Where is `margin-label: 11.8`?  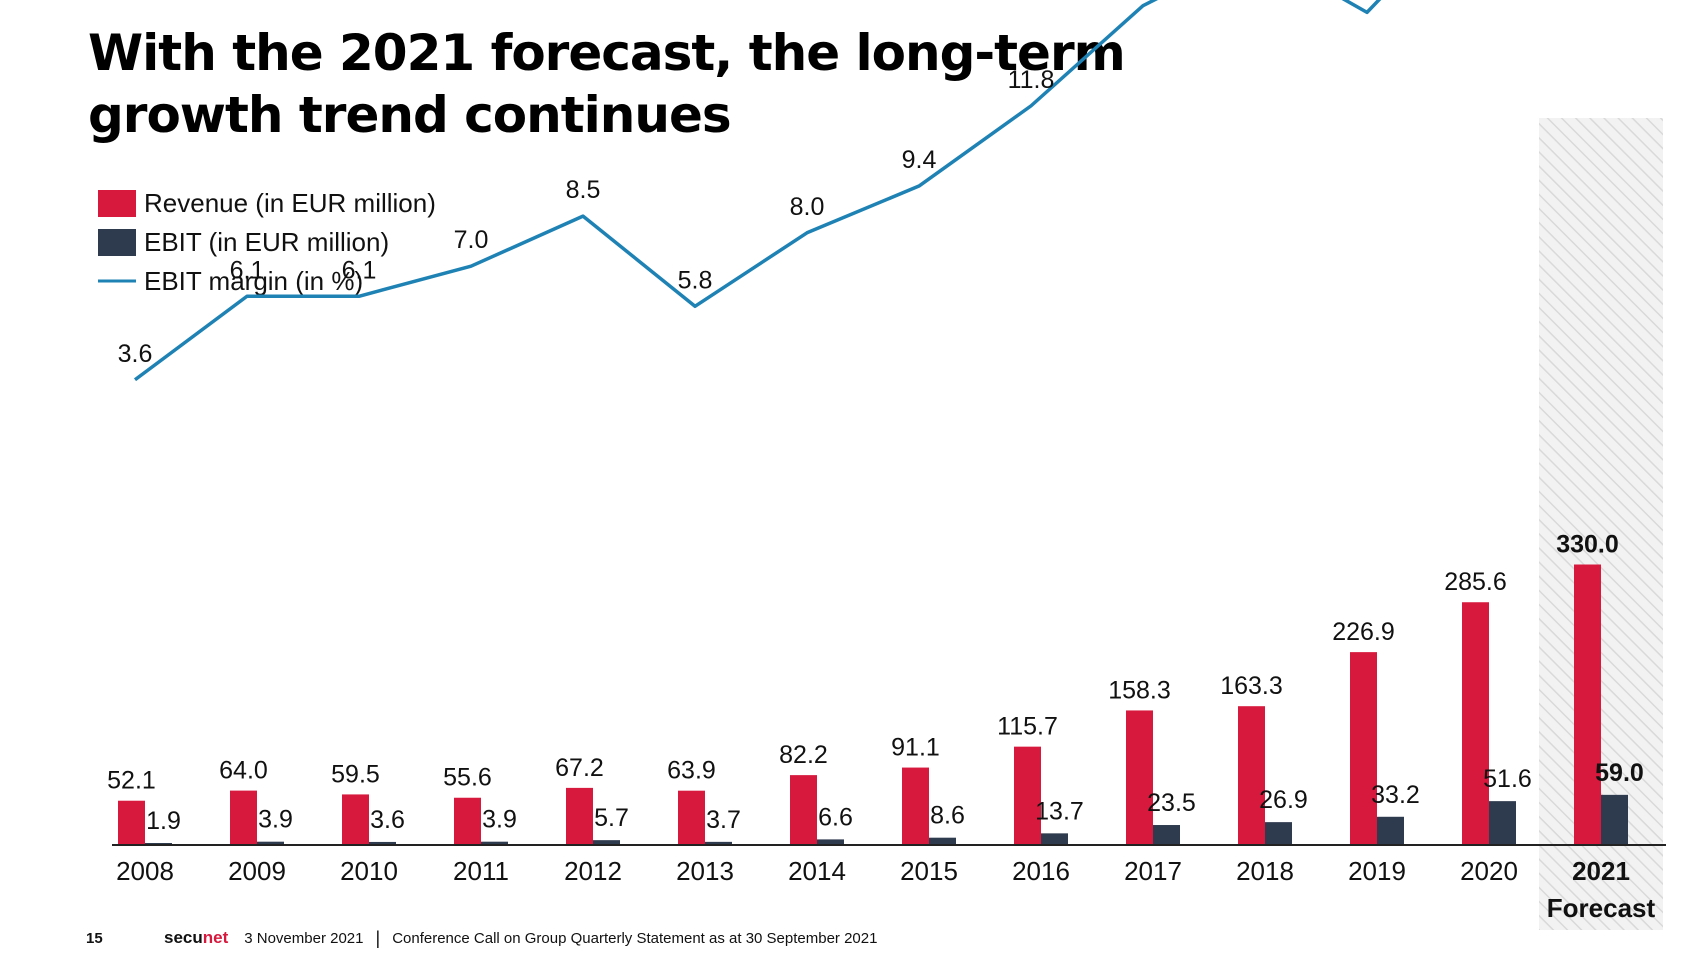 margin-label: 11.8 is located at coordinates (1031, 80).